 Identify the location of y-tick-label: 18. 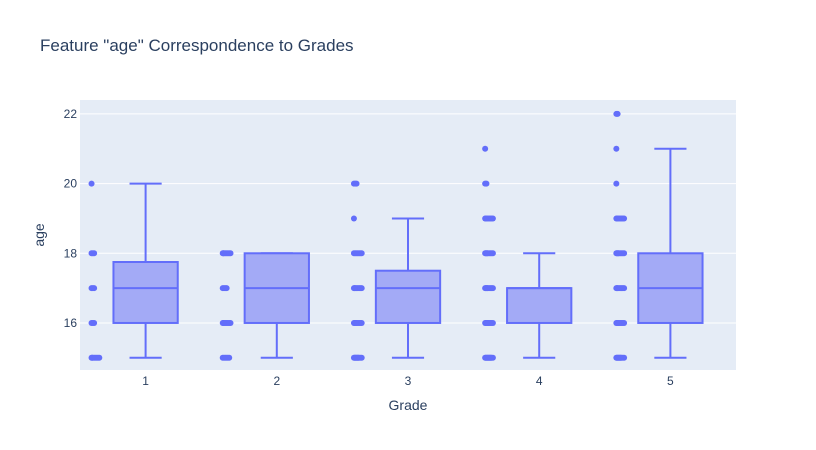
(71, 253).